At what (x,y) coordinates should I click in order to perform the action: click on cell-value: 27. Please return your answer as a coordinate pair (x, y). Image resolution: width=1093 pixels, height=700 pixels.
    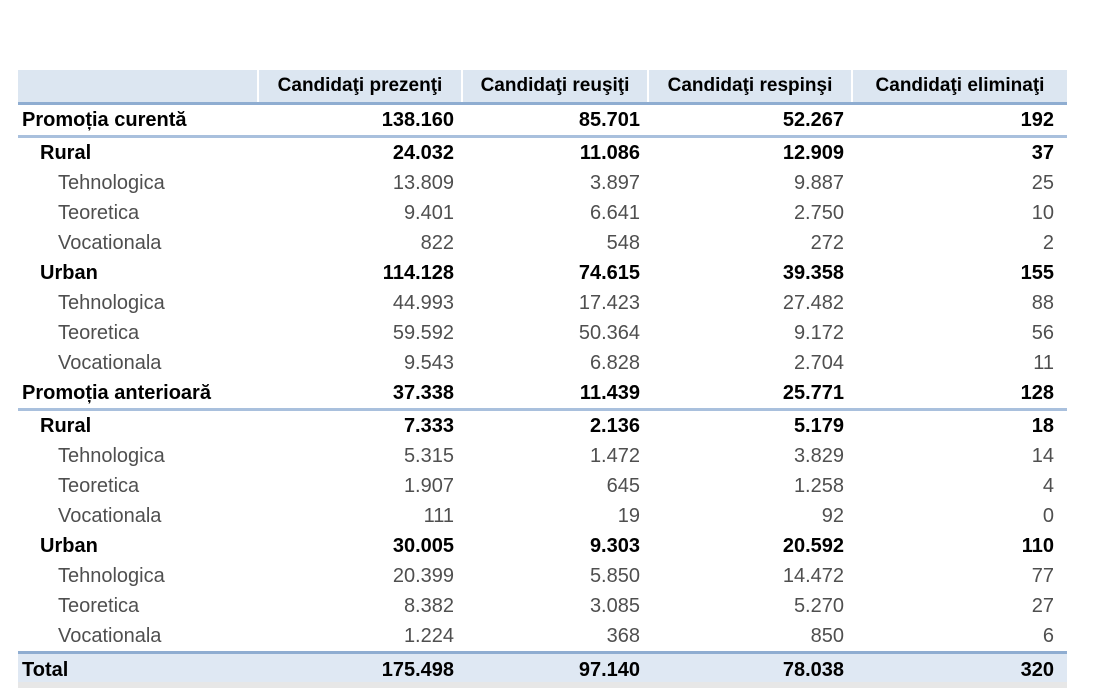
    Looking at the image, I should click on (1042, 605).